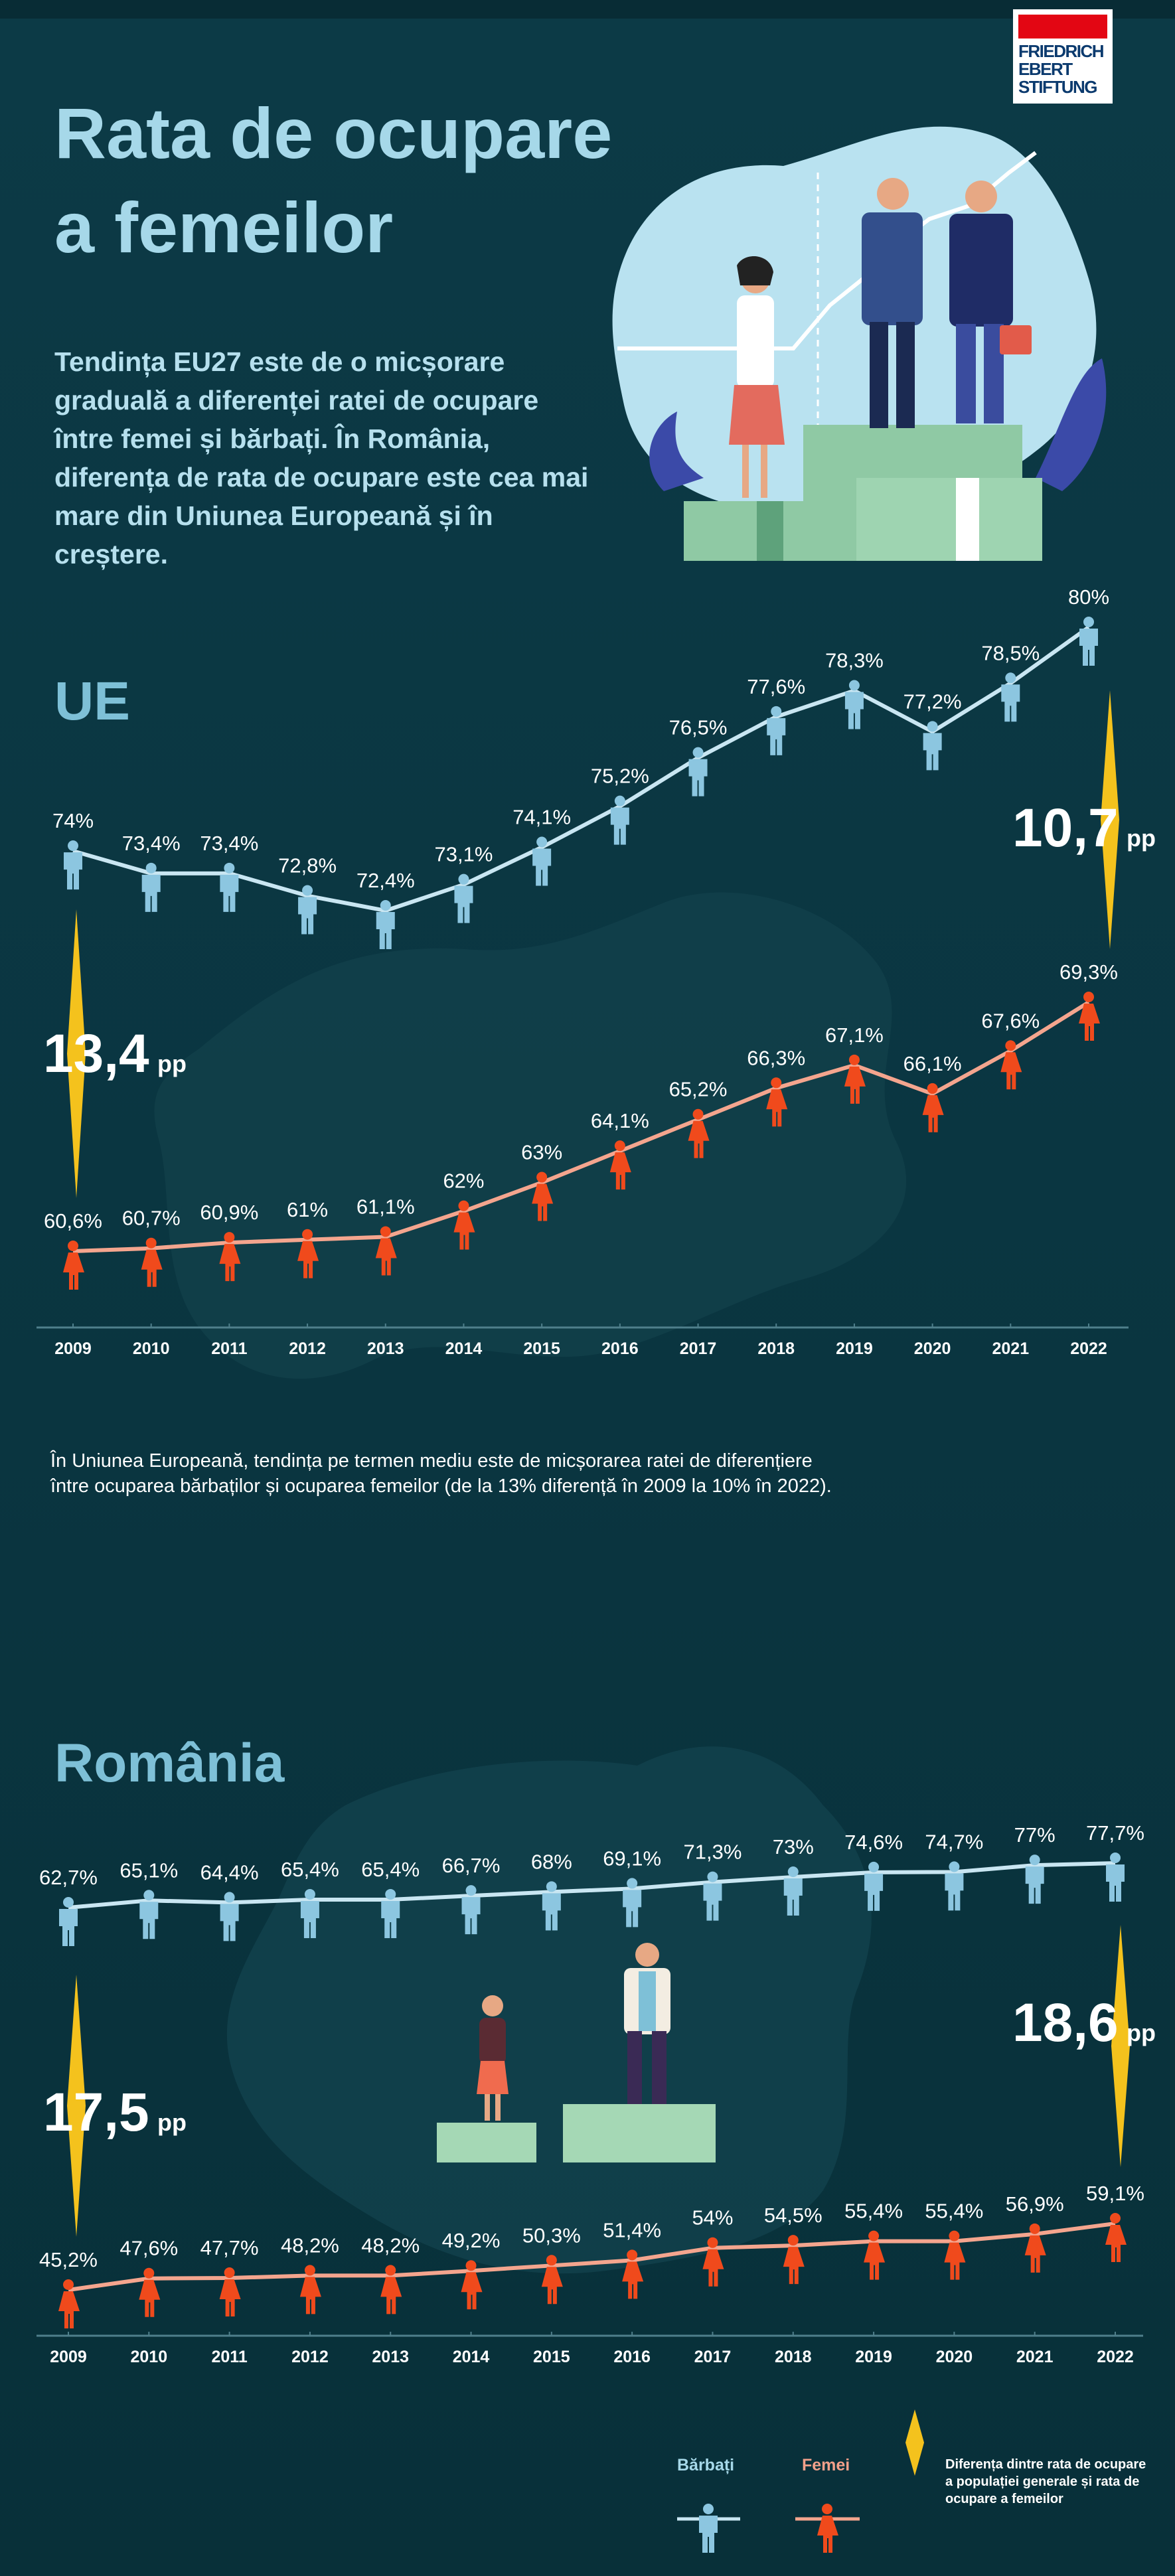 The width and height of the screenshot is (1175, 2576). I want to click on chart-ue-year-label-10: 2019, so click(854, 1348).